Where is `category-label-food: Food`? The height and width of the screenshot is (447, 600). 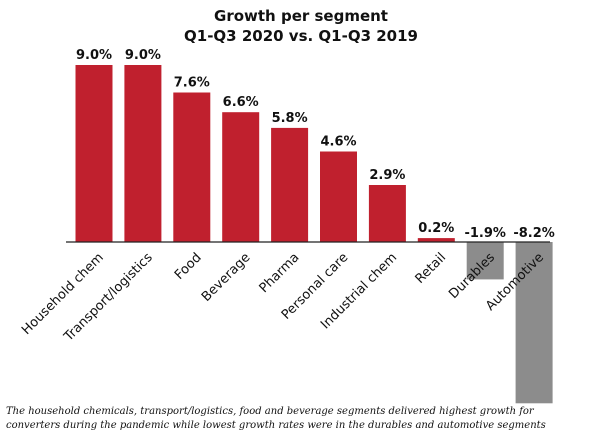
category-label-food: Food is located at coordinates (188, 266).